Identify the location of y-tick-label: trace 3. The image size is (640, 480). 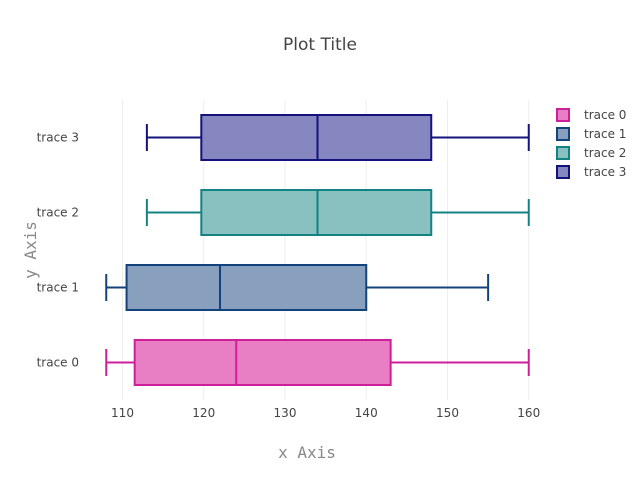
(58, 138).